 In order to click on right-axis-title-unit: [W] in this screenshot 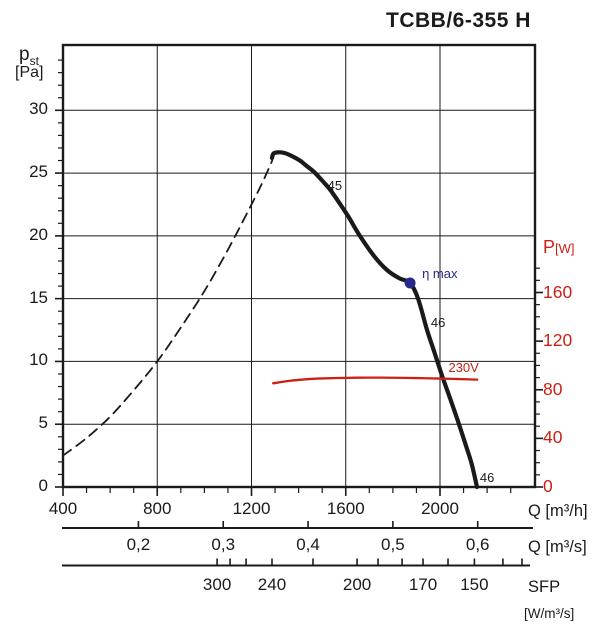, I will do `click(565, 248)`.